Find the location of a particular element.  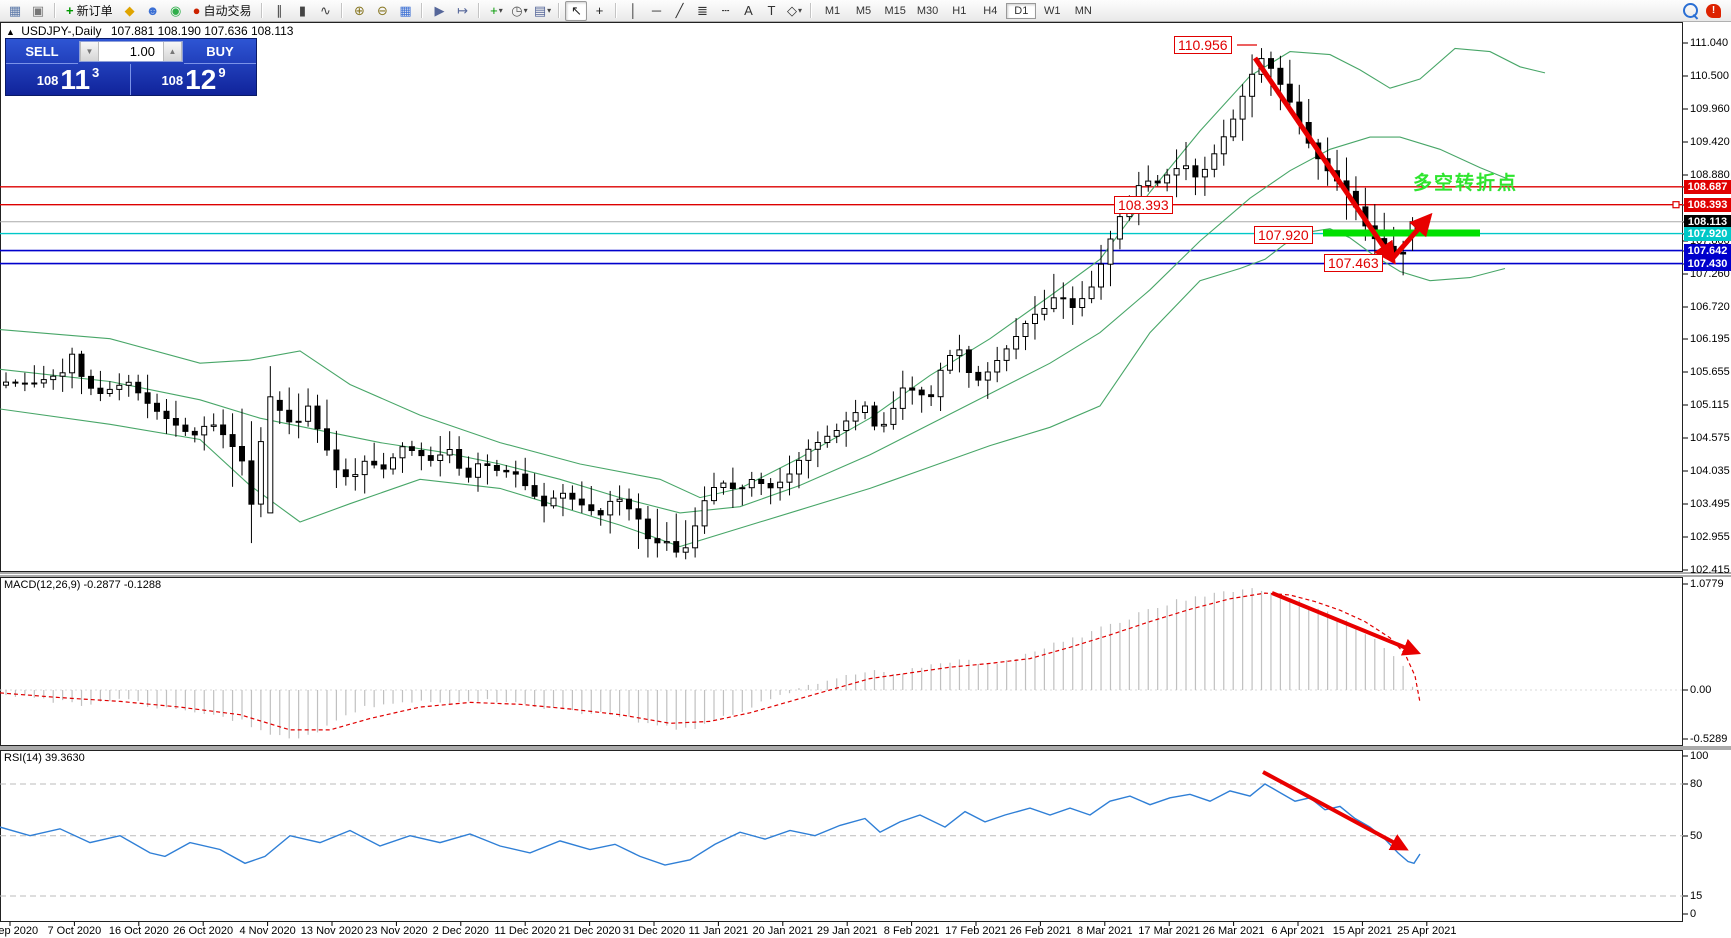

timeframe-m5-button: M5 is located at coordinates (863, 10).